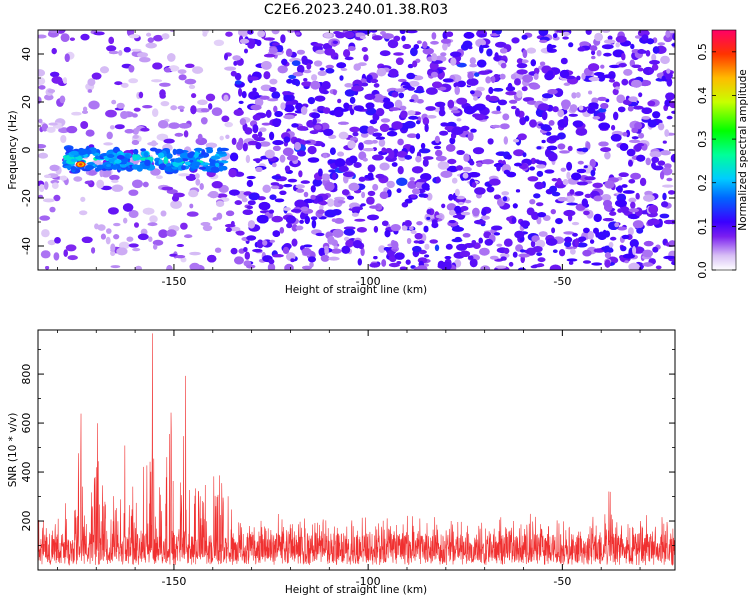  Describe the element at coordinates (80, 164) in the screenshot. I see `heatmap-peak` at that location.